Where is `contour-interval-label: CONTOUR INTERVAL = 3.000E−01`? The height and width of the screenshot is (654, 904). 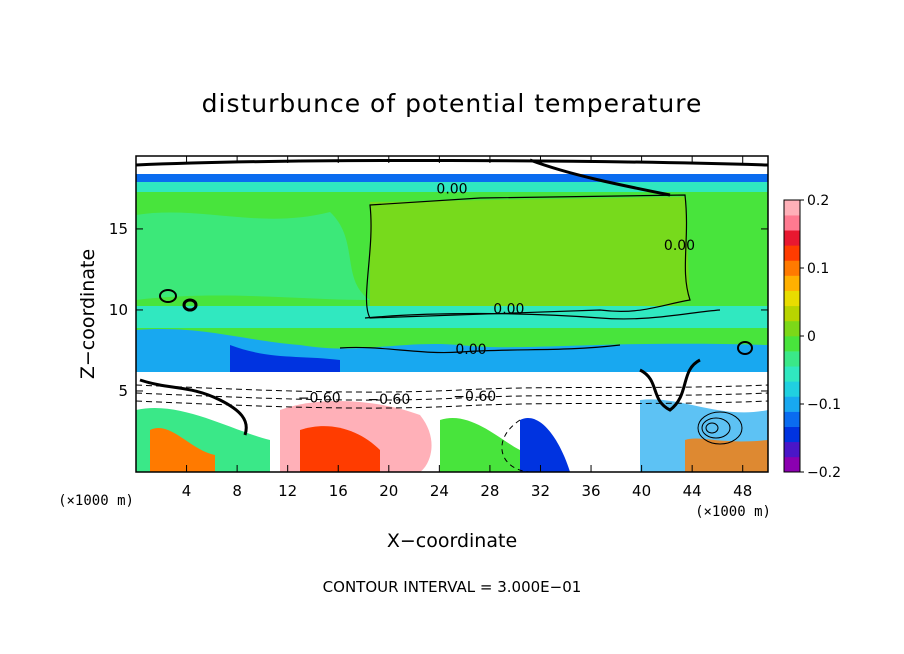 contour-interval-label: CONTOUR INTERVAL = 3.000E−01 is located at coordinates (452, 587).